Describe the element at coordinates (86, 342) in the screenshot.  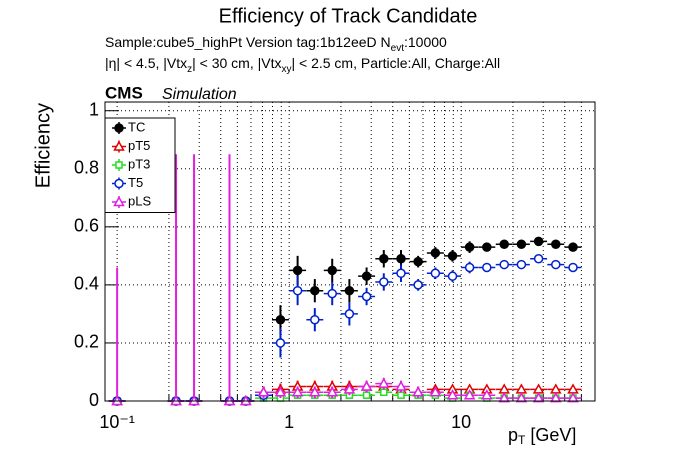
I see `y-tick-label: 0.2` at that location.